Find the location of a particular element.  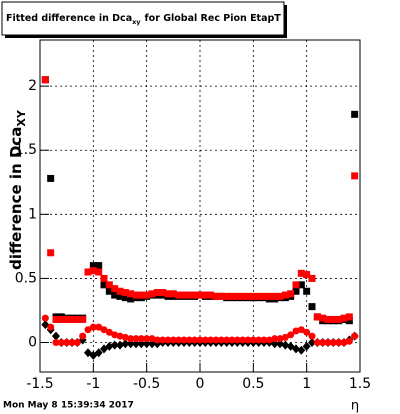

x-tick-label: 0 is located at coordinates (200, 384).